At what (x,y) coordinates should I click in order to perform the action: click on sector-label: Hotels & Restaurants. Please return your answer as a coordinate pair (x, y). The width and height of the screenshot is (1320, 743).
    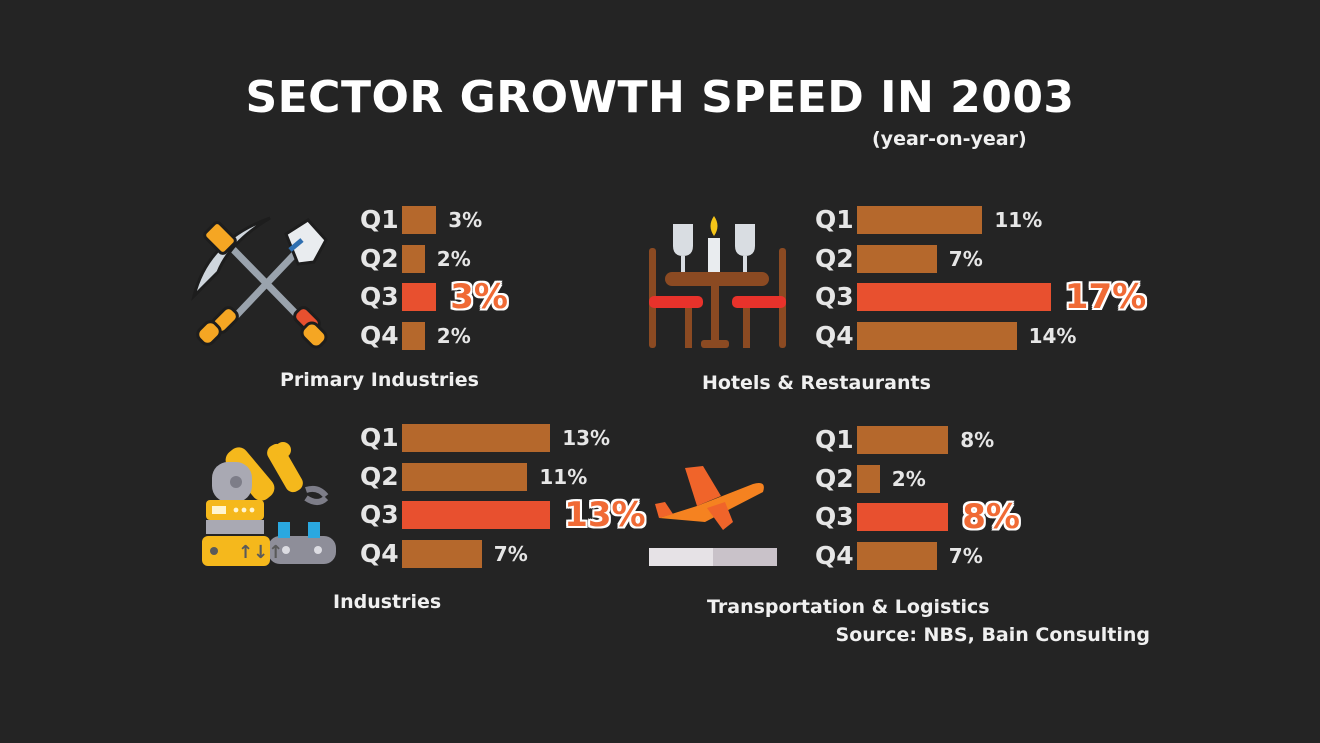
    Looking at the image, I should click on (816, 383).